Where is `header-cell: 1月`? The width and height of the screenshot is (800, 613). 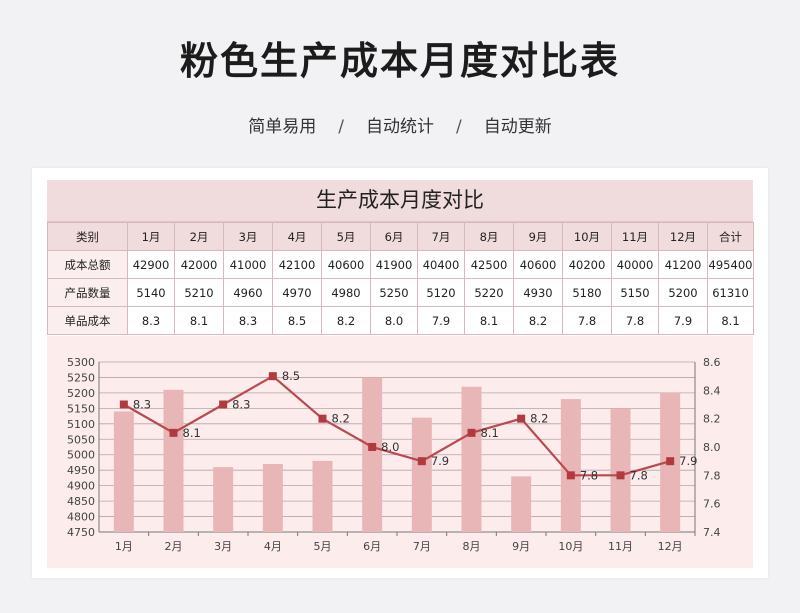 header-cell: 1月 is located at coordinates (151, 236).